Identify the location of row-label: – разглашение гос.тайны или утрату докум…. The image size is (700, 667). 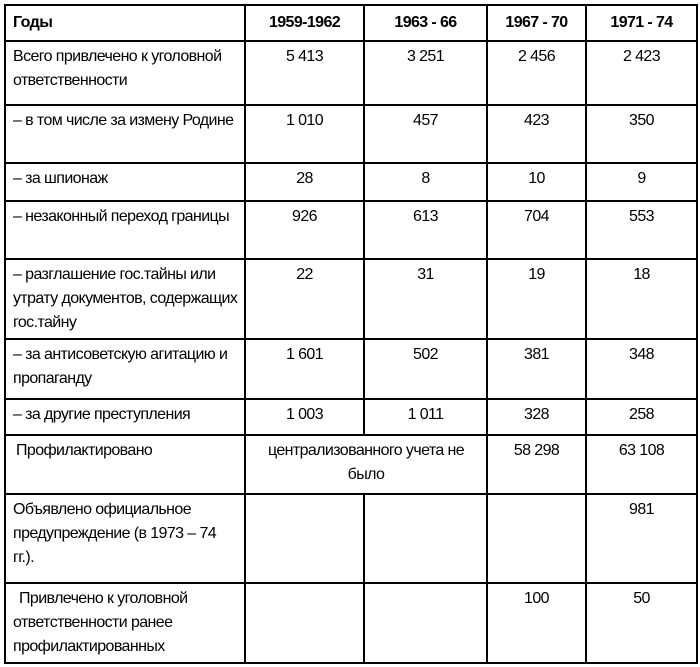
(125, 299).